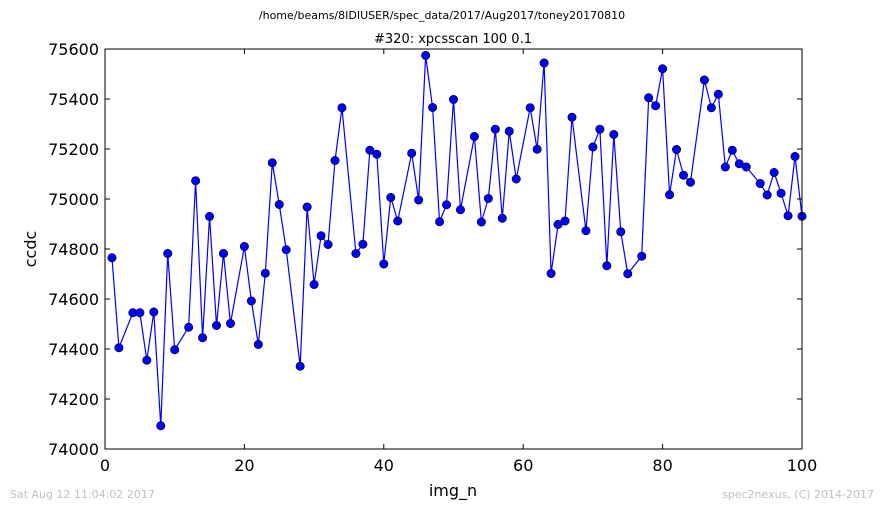  I want to click on y-tick-label: 74000, so click(73, 449).